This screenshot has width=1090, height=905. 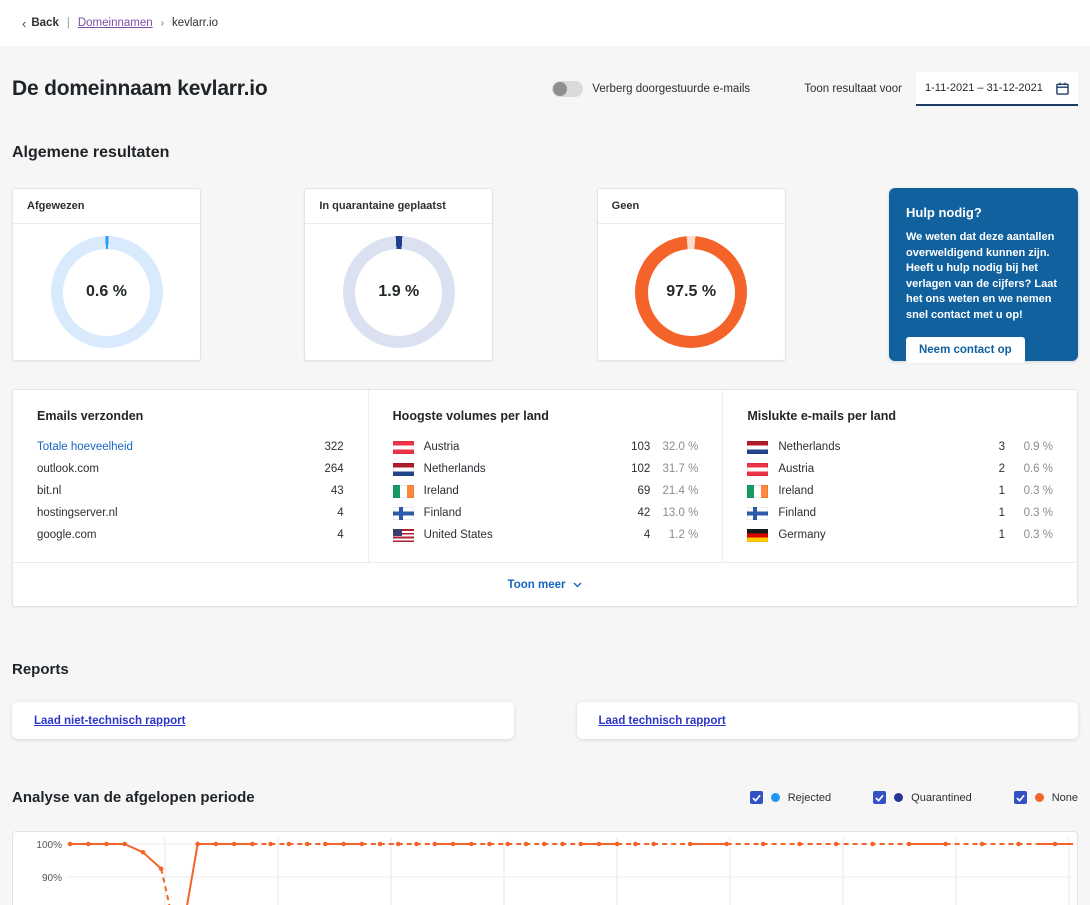 I want to click on page-title: De domeinnaam kevlarr.io, so click(x=140, y=88).